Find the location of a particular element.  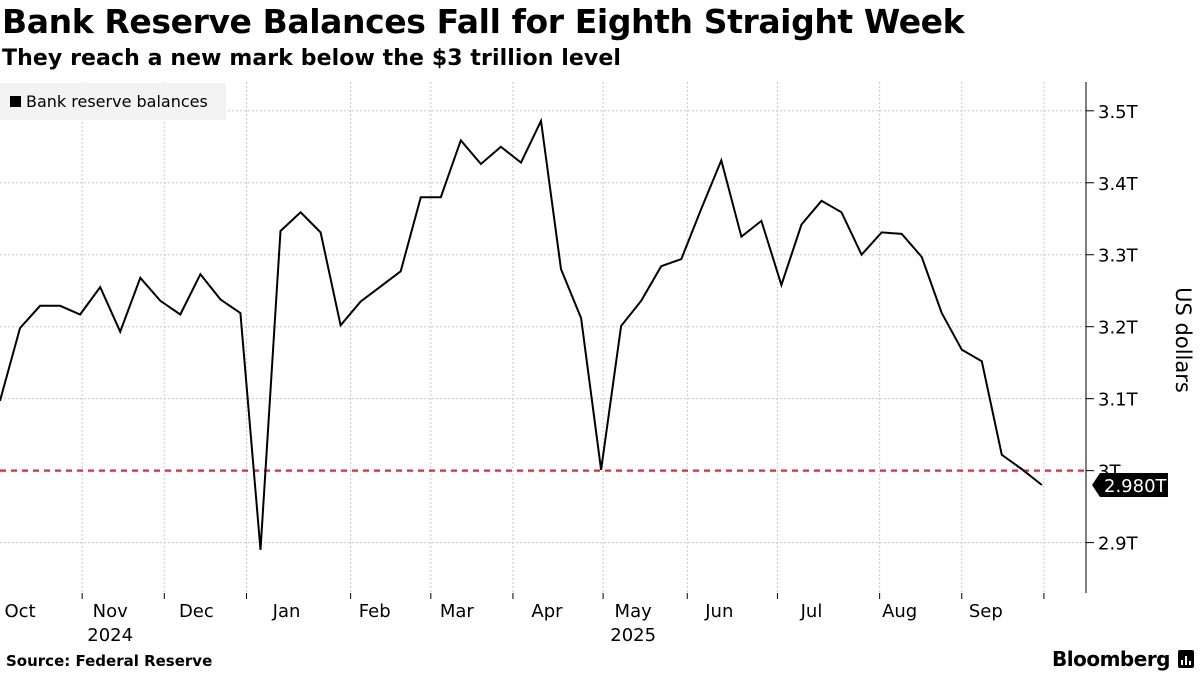

x-tick-label: Oct is located at coordinates (19, 611).